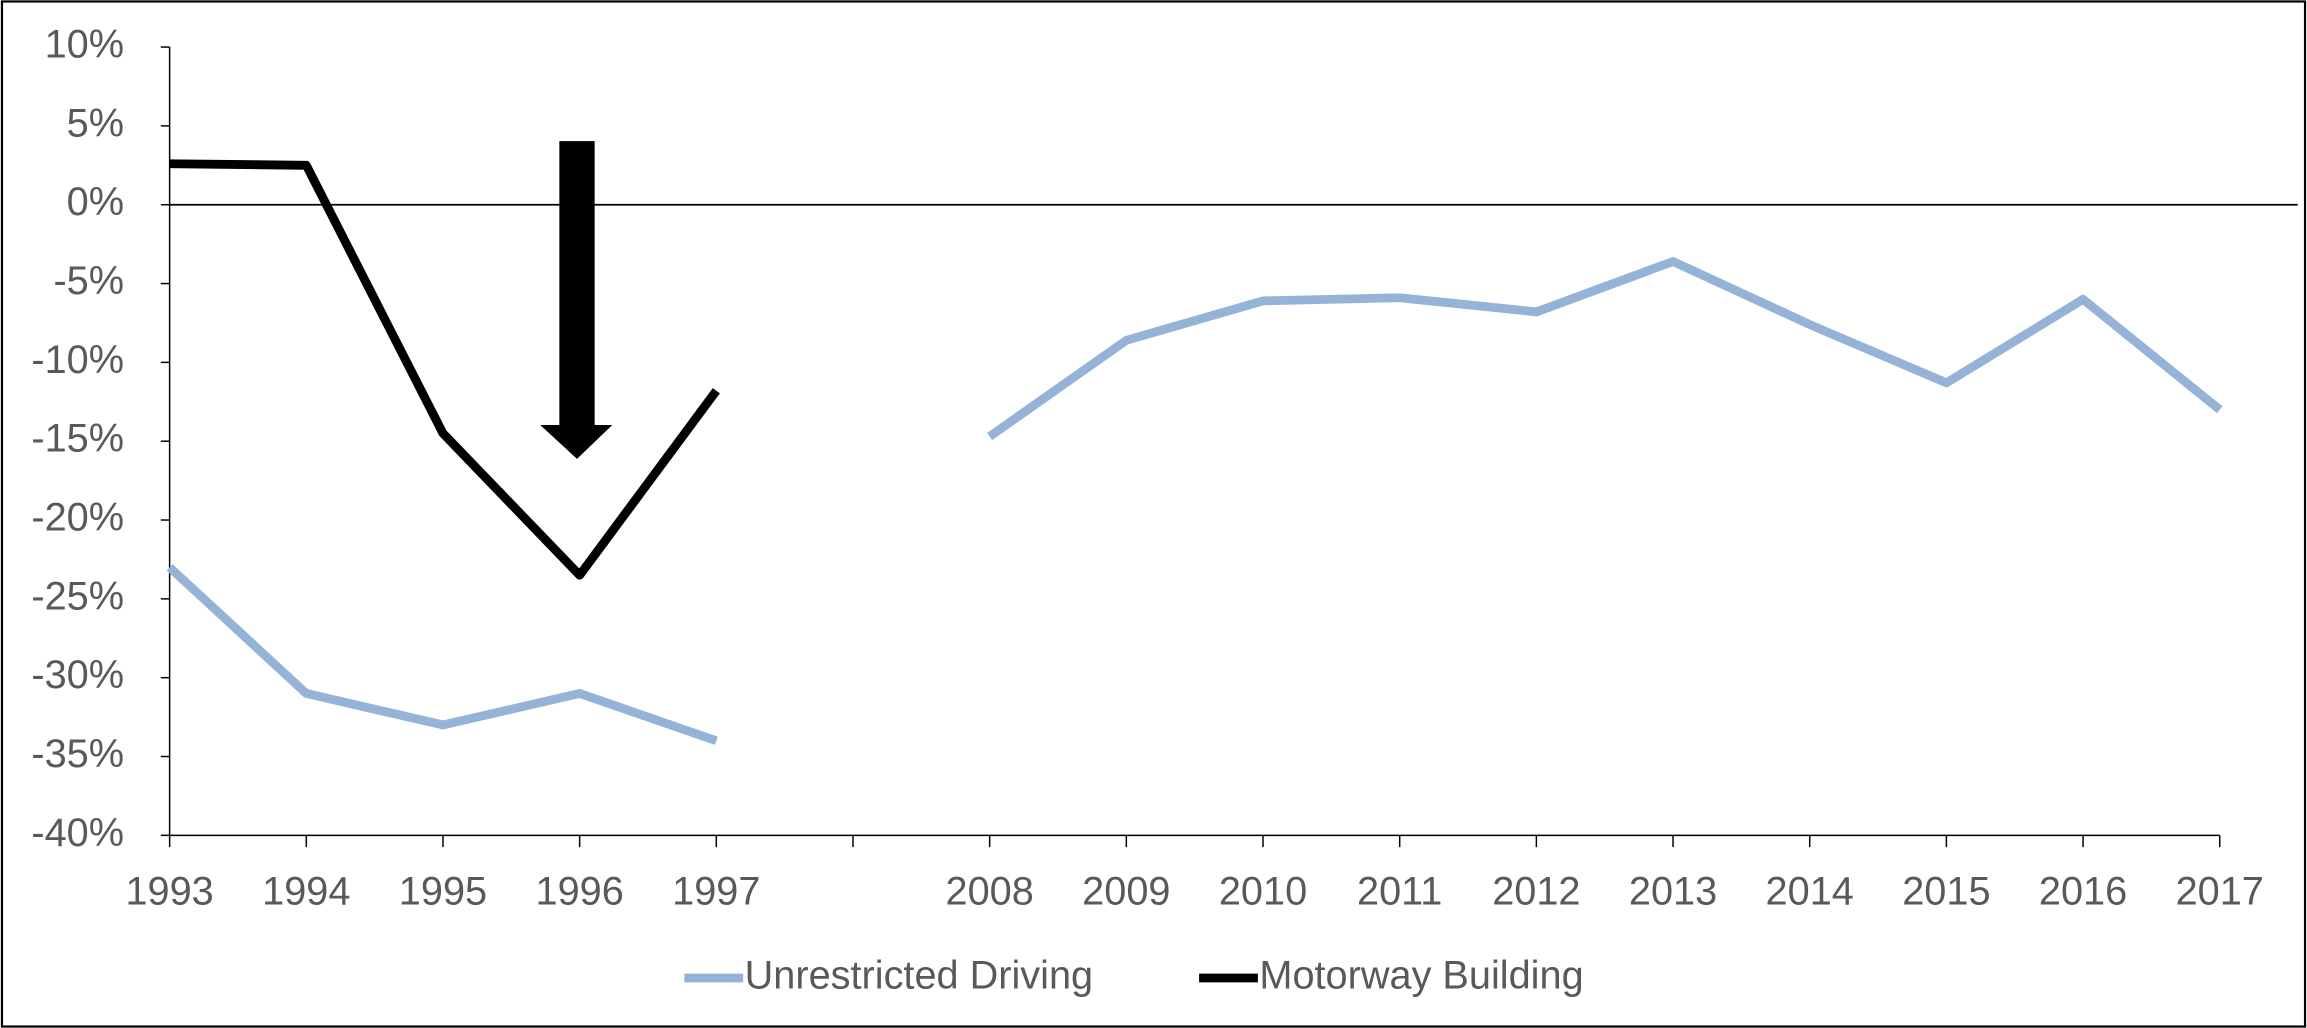  I want to click on x-tick-label: 1996, so click(579, 892).